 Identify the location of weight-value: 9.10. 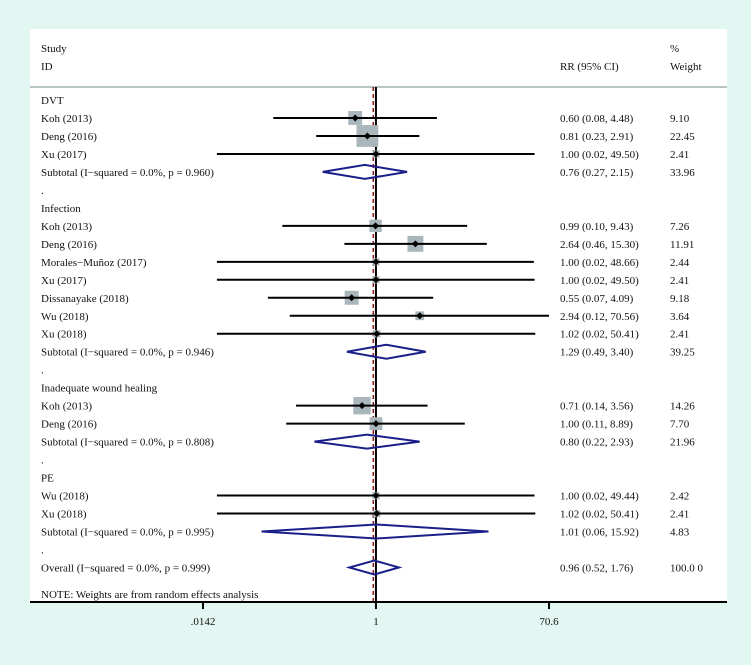
(680, 119).